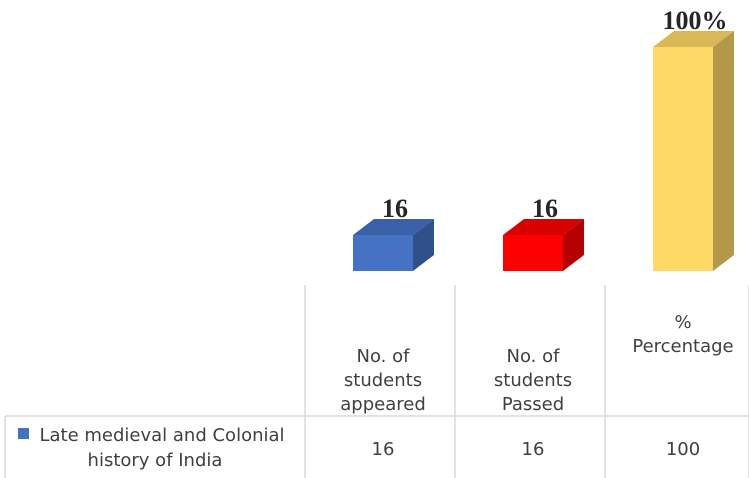 The image size is (749, 478). I want to click on legend-swatch, so click(23, 433).